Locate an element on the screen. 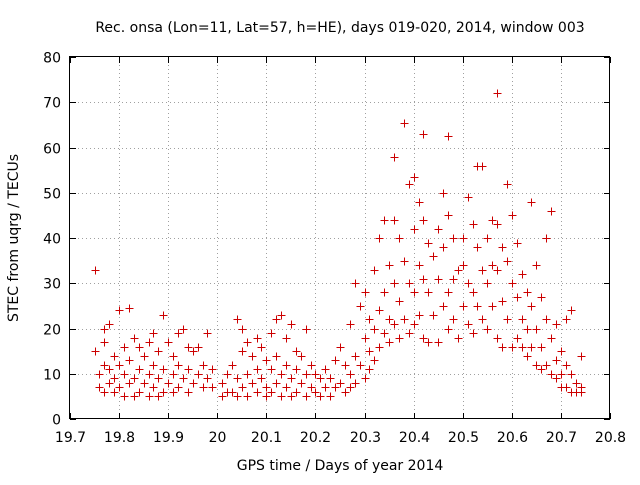 The height and width of the screenshot is (485, 640). x-tick-label: 20.3 is located at coordinates (365, 438).